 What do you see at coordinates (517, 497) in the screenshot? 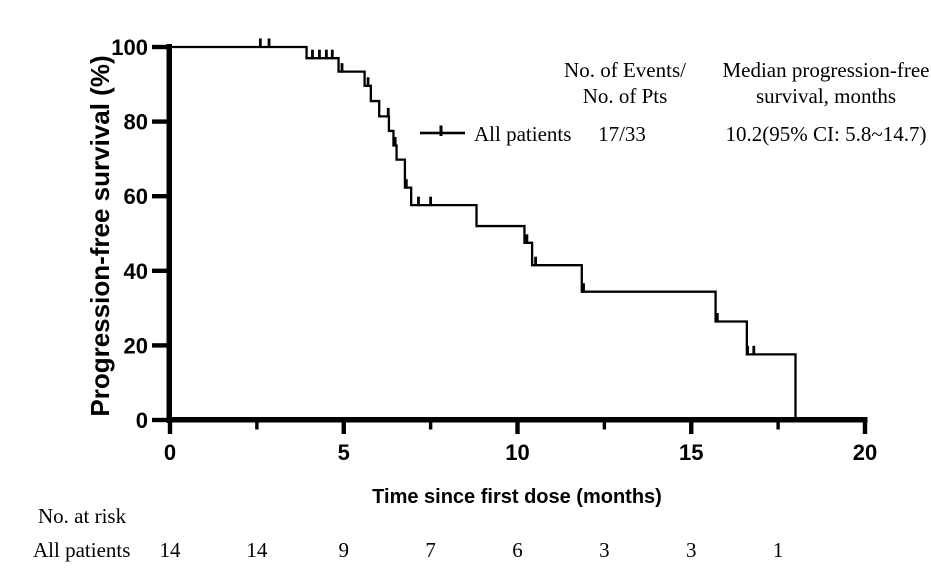
I see `x-axis-title: Time since first dose (months)` at bounding box center [517, 497].